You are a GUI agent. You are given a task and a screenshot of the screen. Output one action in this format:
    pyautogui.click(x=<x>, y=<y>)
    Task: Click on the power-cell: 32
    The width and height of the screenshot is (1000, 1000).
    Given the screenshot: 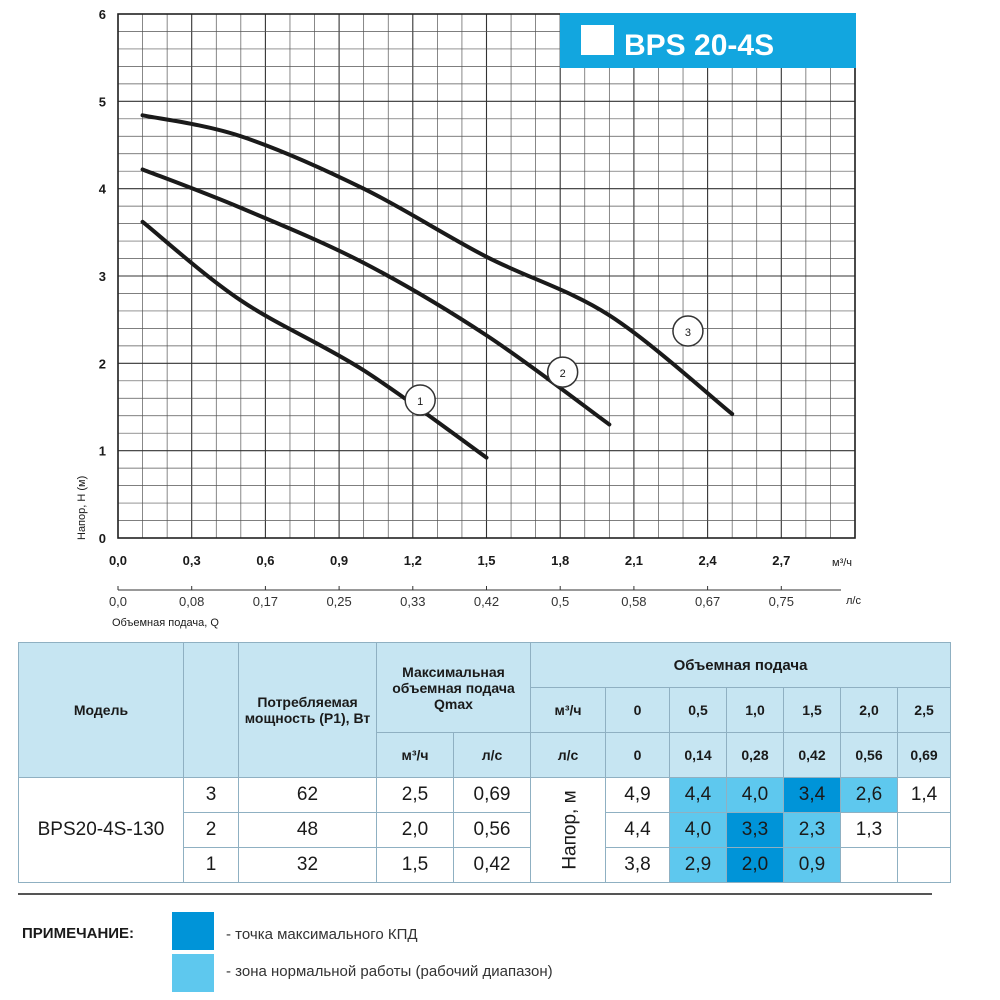 What is the action you would take?
    pyautogui.click(x=307, y=865)
    